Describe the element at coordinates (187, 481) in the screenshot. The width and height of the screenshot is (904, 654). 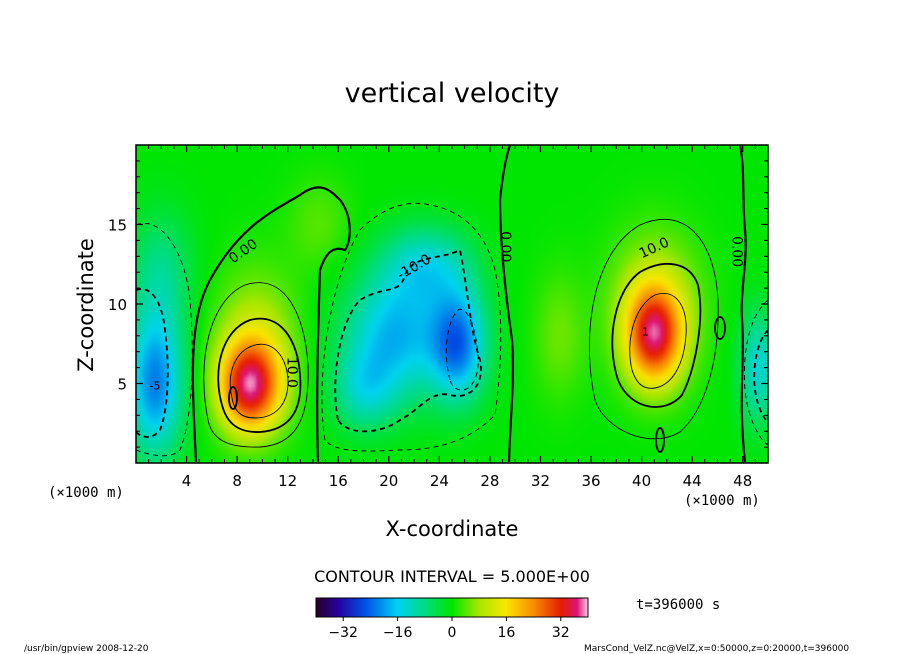
I see `x-tick-label: 4` at that location.